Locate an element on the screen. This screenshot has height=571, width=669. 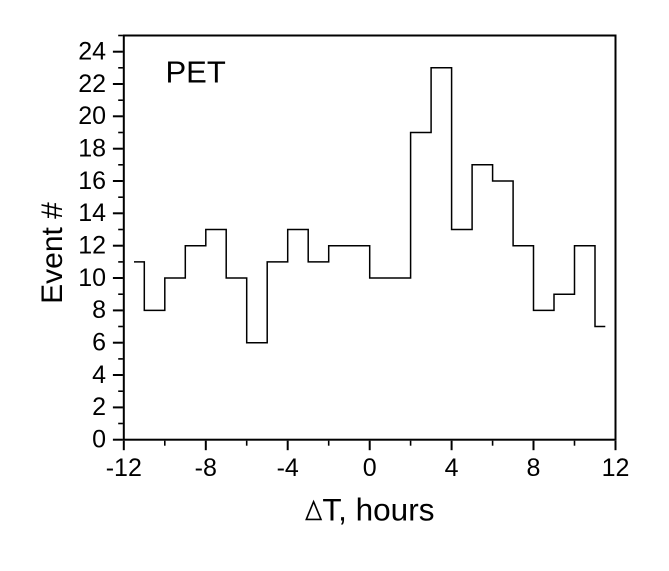
svg-text: 14 is located at coordinates (92, 213).